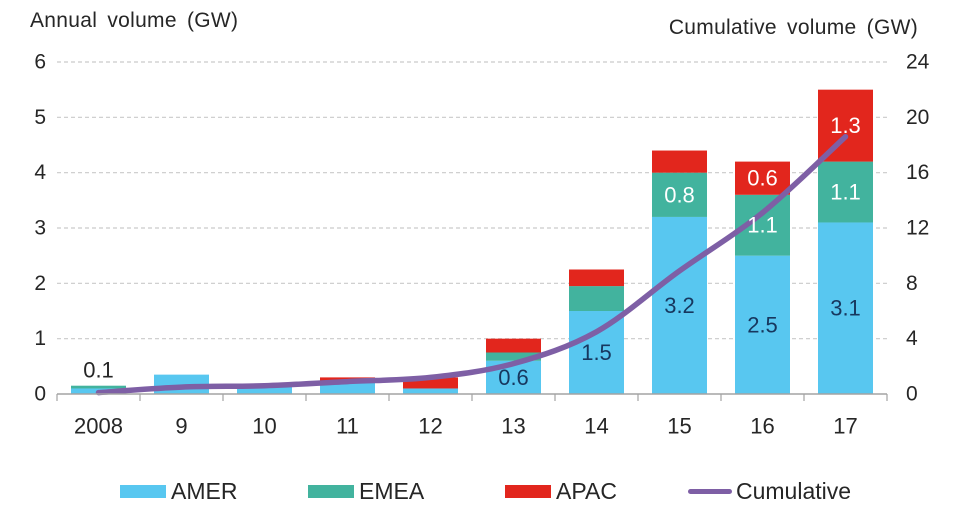 The height and width of the screenshot is (525, 956). What do you see at coordinates (40, 228) in the screenshot?
I see `left-axis-tick-label: 3` at bounding box center [40, 228].